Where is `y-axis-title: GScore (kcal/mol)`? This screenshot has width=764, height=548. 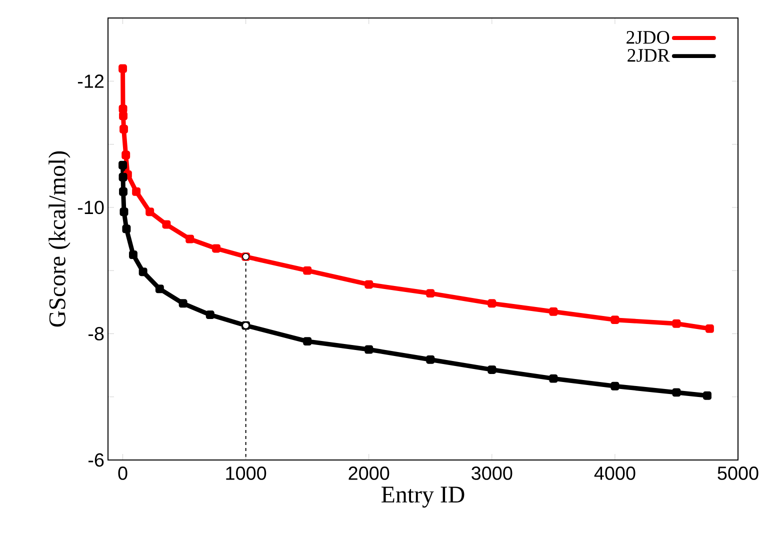
y-axis-title: GScore (kcal/mol) is located at coordinates (59, 239).